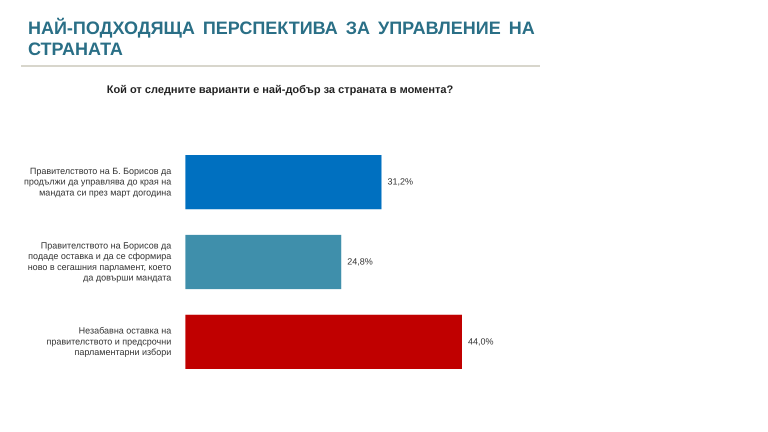 The height and width of the screenshot is (432, 768). What do you see at coordinates (360, 261) in the screenshot?
I see `data-label: 24,8%` at bounding box center [360, 261].